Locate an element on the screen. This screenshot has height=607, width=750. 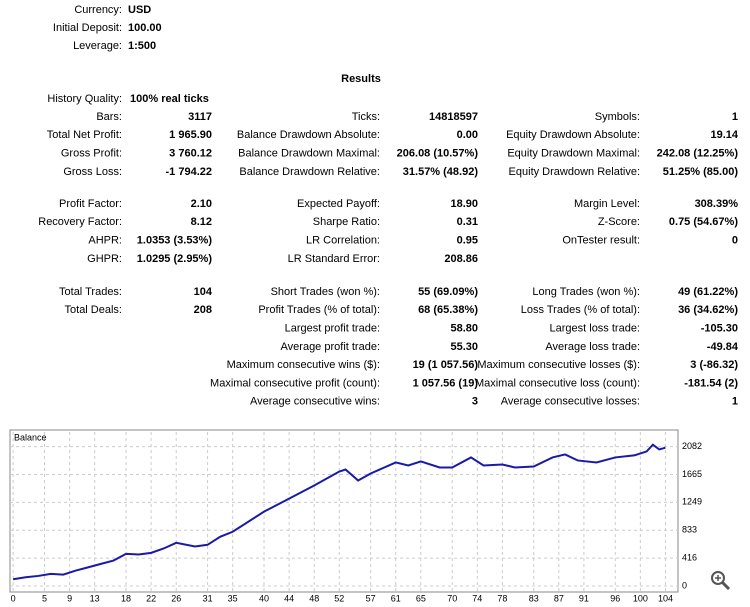
field-label: Gross Profit: is located at coordinates (91, 154).